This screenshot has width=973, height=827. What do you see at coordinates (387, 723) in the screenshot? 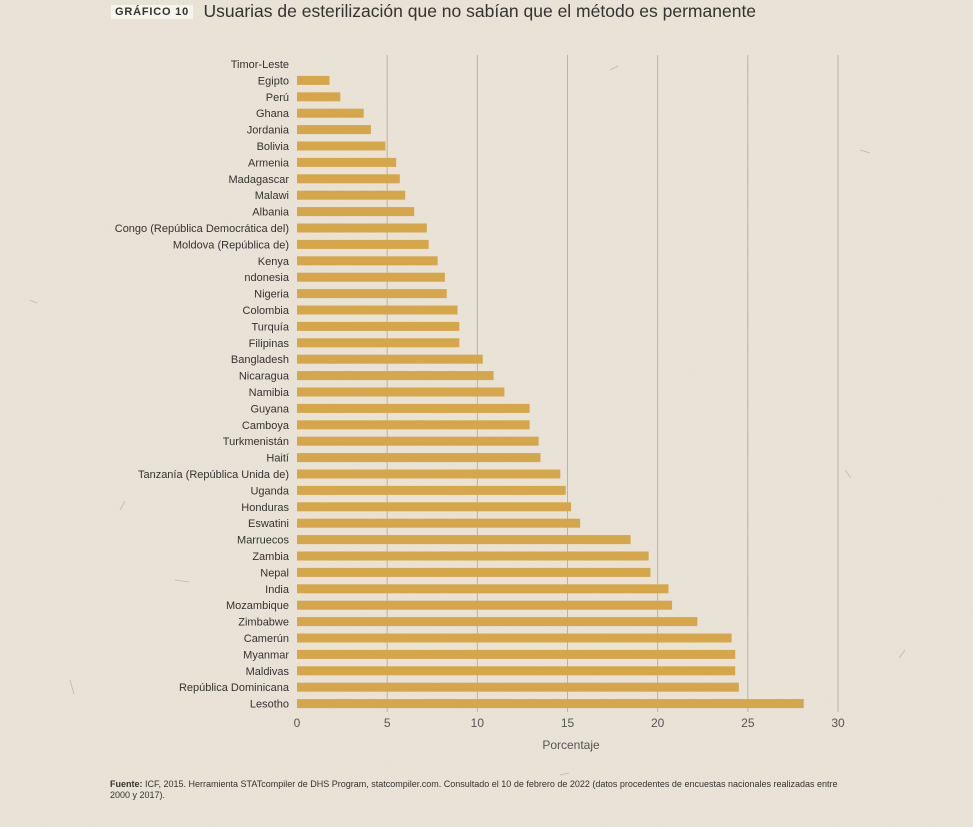
I see `x-tick-label: 5` at bounding box center [387, 723].